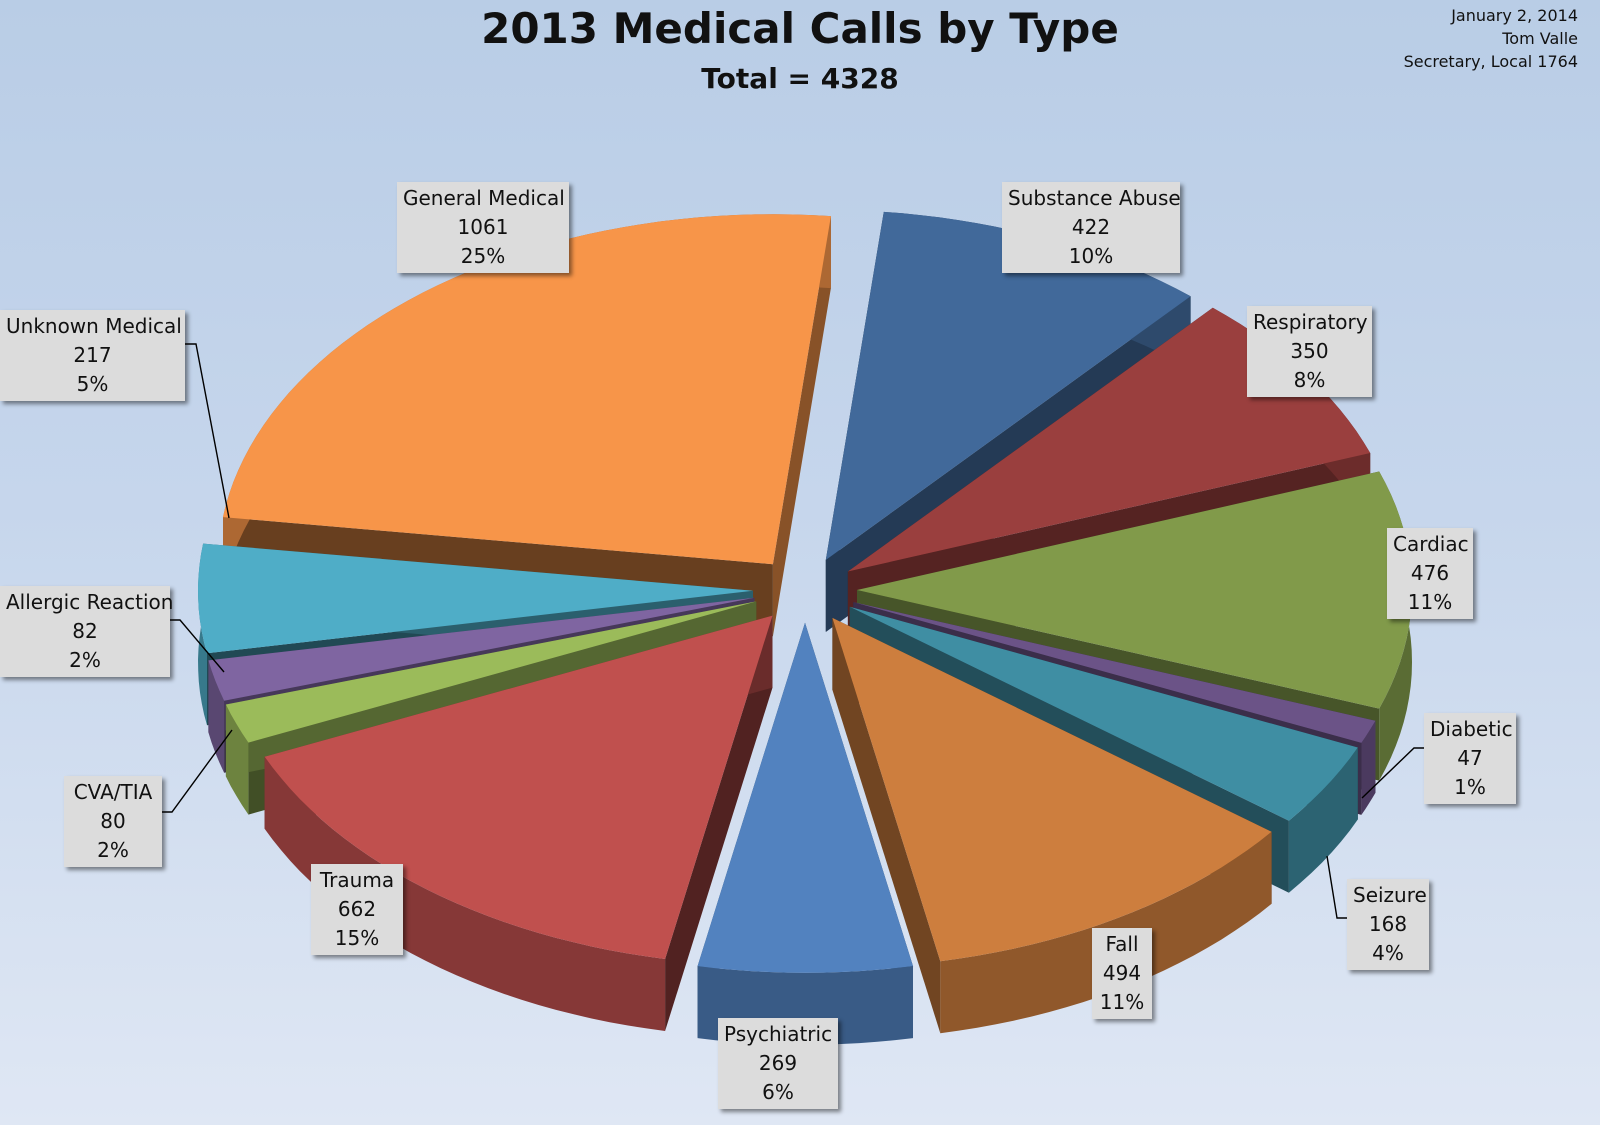  I want to click on slice-value: 1061, so click(483, 227).